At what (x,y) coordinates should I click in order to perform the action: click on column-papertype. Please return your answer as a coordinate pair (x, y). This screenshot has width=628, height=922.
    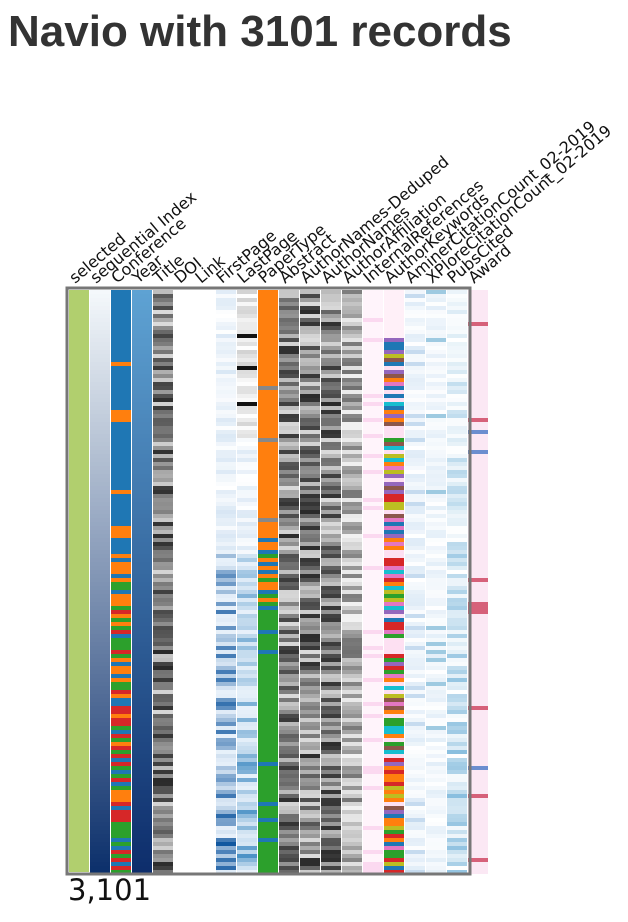
    Looking at the image, I should click on (268, 582).